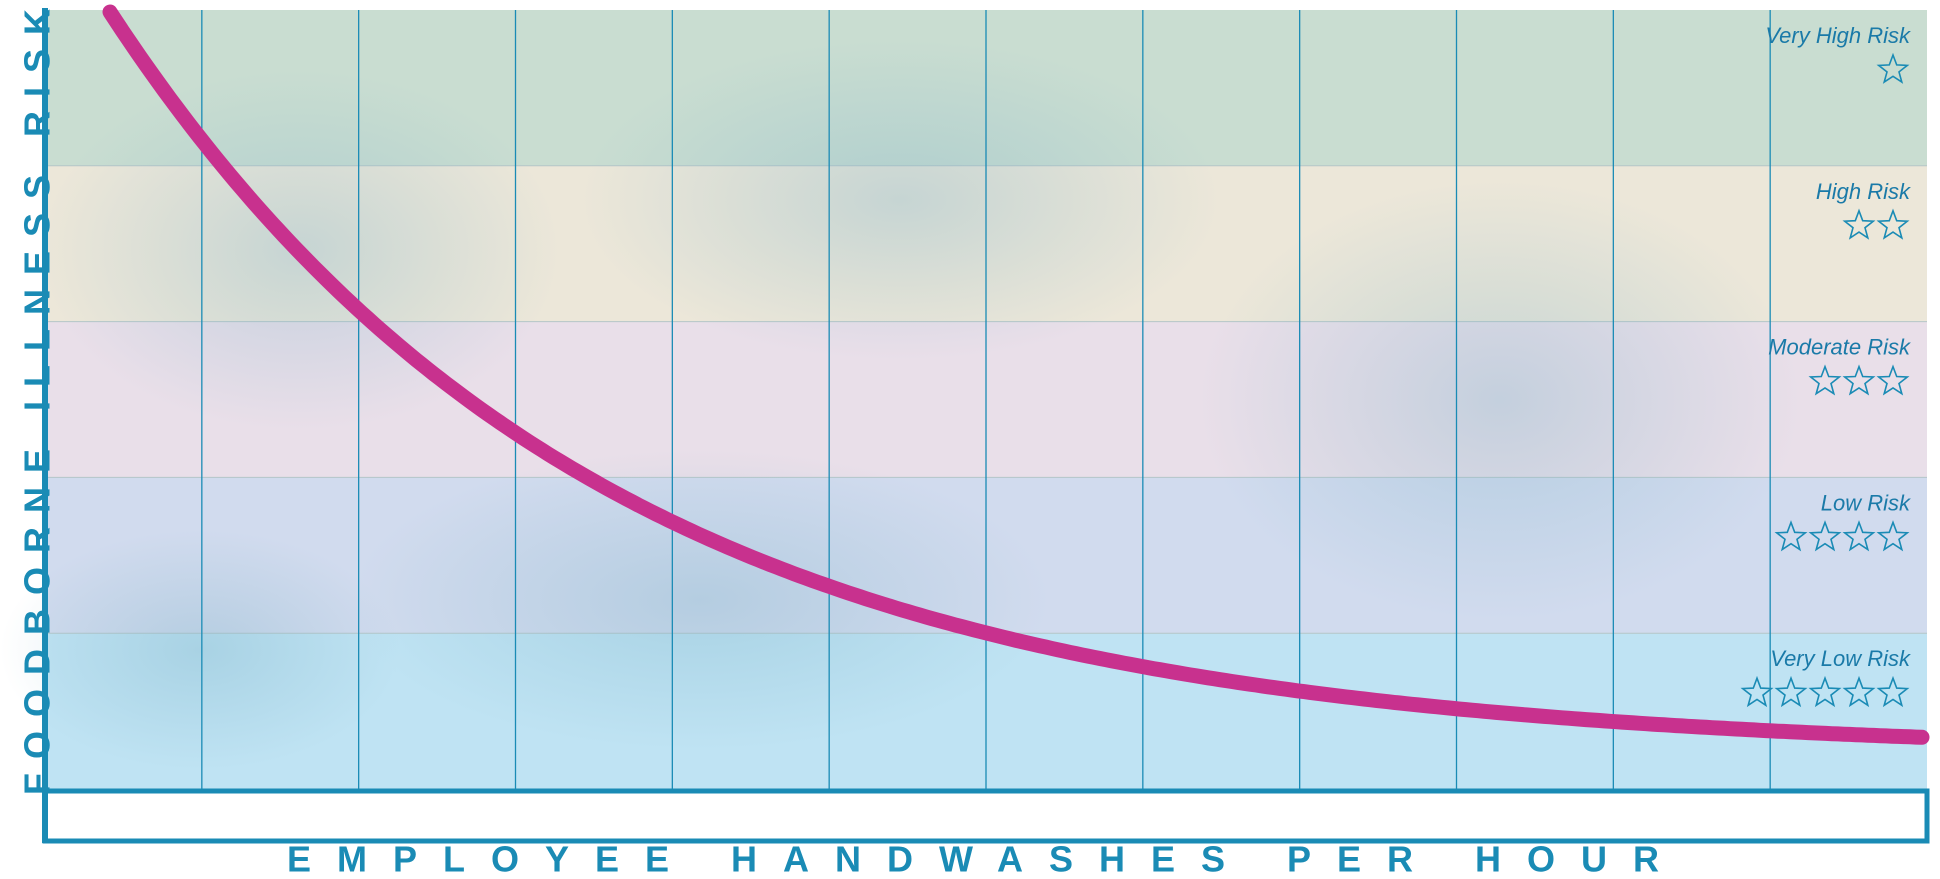  Describe the element at coordinates (1866, 502) in the screenshot. I see `band-label: Low Risk` at that location.